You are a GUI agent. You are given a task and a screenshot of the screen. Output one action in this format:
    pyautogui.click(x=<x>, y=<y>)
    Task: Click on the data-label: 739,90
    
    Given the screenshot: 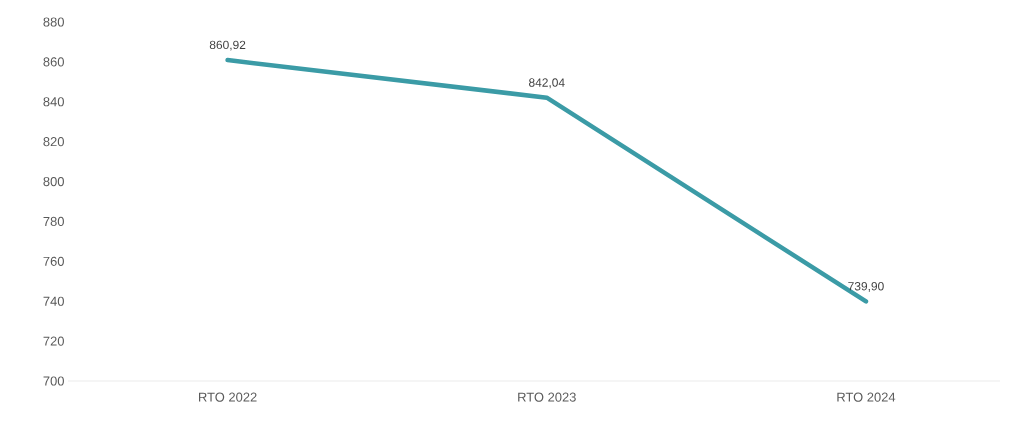 What is the action you would take?
    pyautogui.click(x=866, y=287)
    